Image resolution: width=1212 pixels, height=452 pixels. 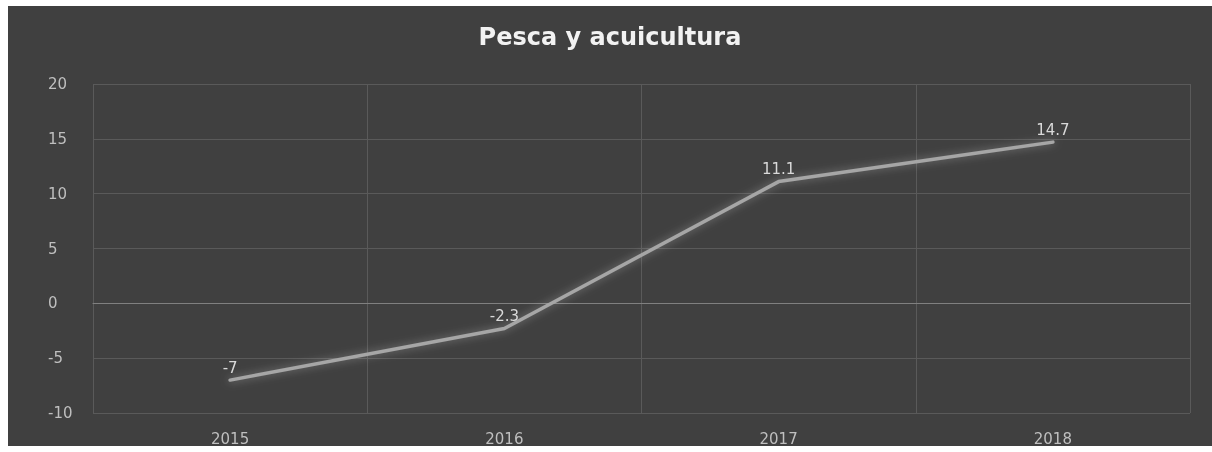 What do you see at coordinates (55, 358) in the screenshot?
I see `y-tick-label: -5` at bounding box center [55, 358].